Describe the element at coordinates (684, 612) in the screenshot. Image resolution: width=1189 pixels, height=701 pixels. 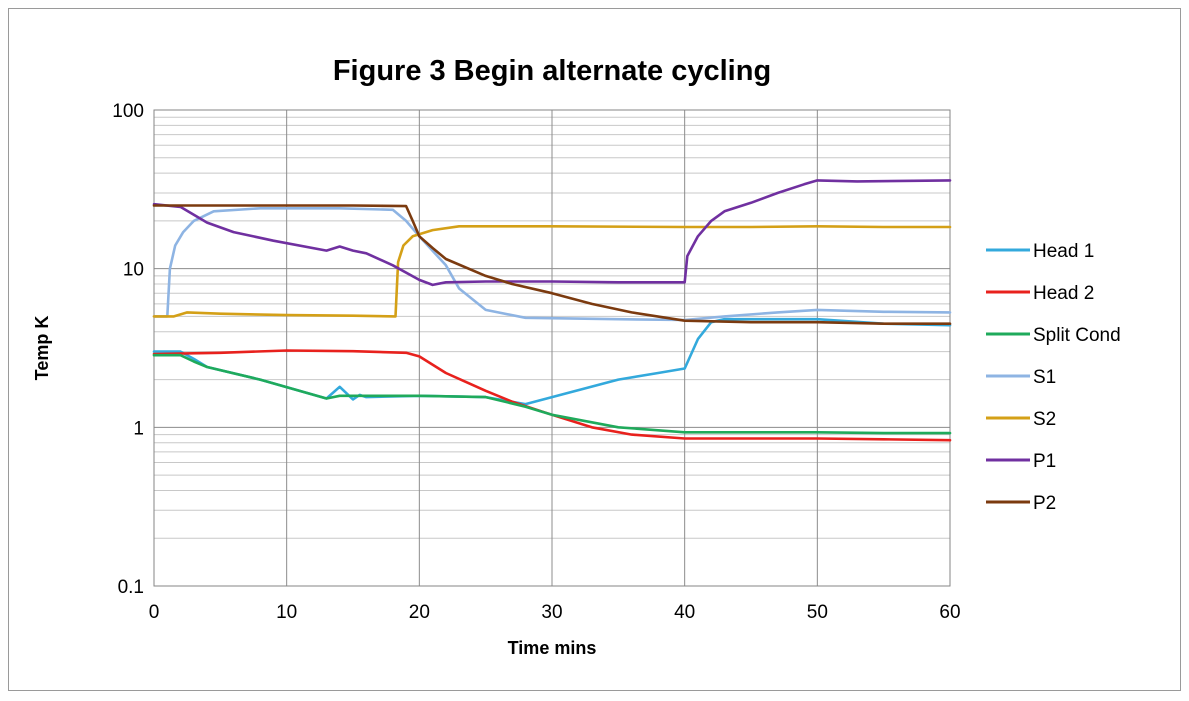
I see `x-tick-label: 40` at that location.